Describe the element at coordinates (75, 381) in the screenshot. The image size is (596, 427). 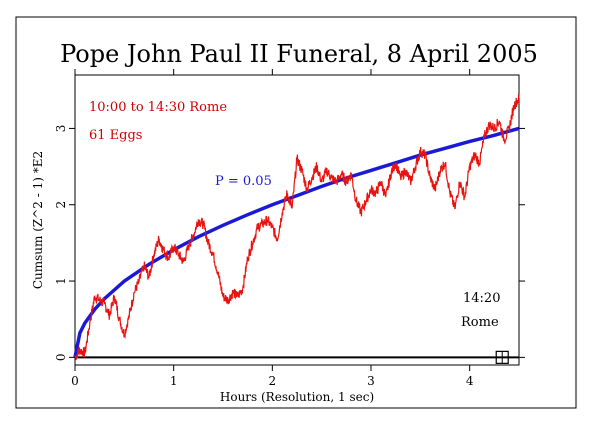
I see `x-tick-label: 0` at that location.